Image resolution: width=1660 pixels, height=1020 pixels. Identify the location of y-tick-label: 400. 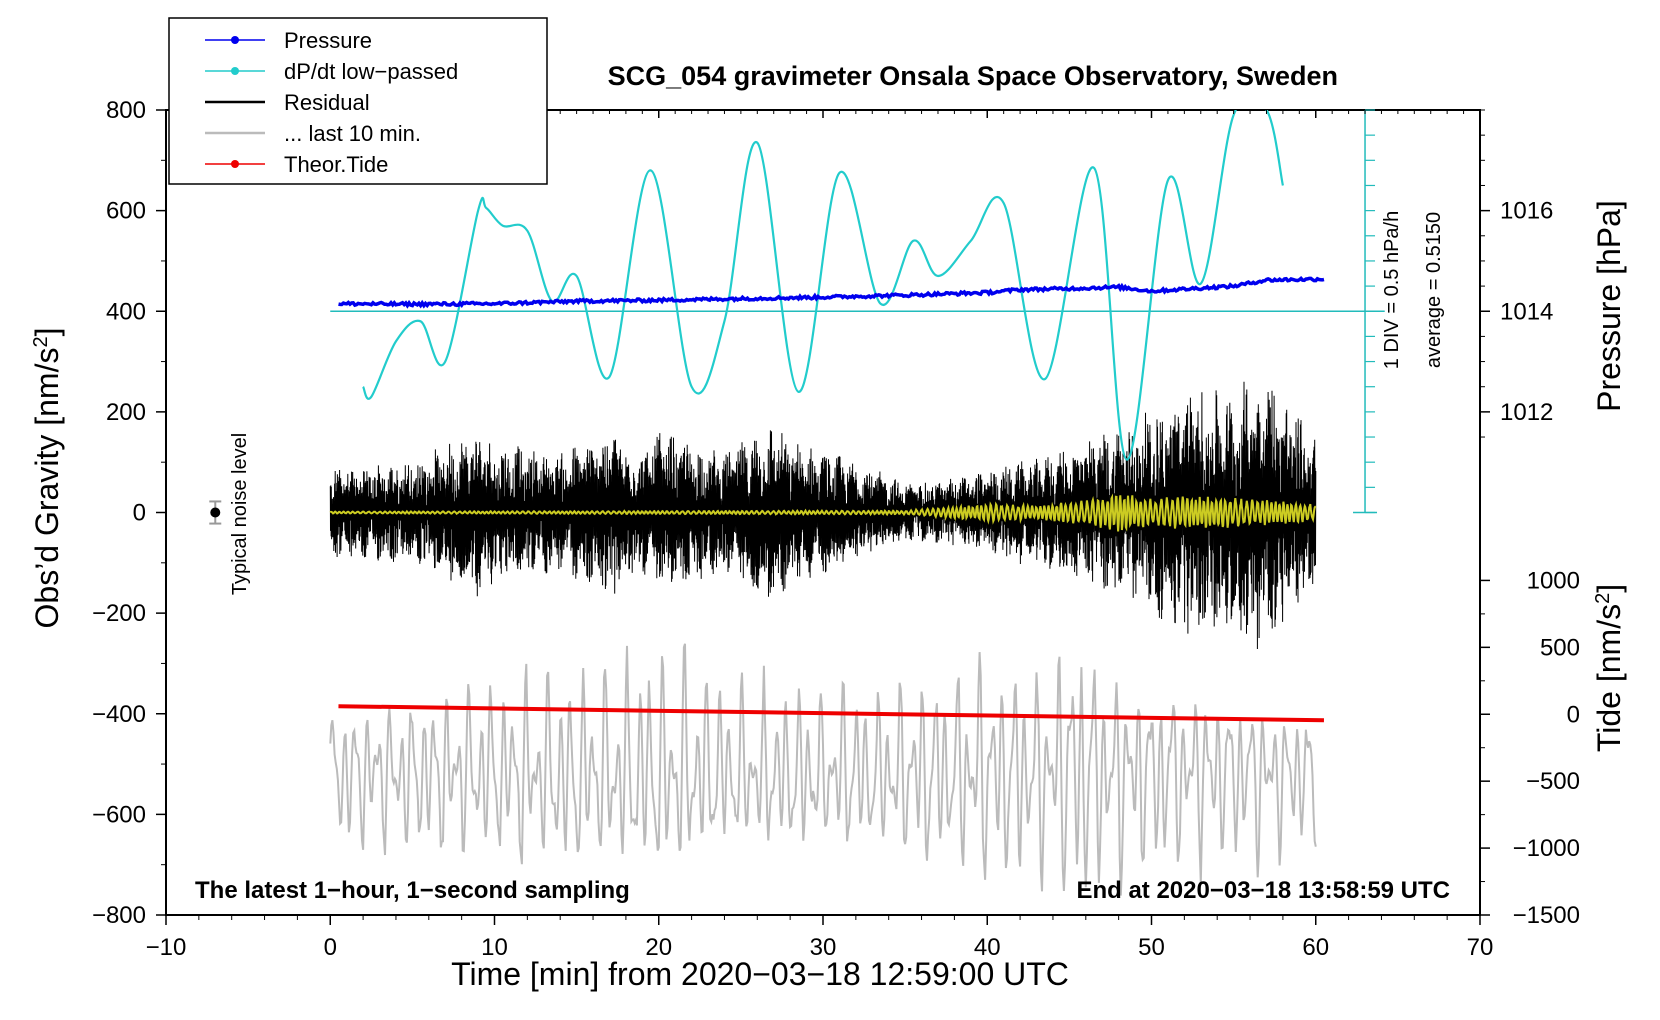
(126, 311).